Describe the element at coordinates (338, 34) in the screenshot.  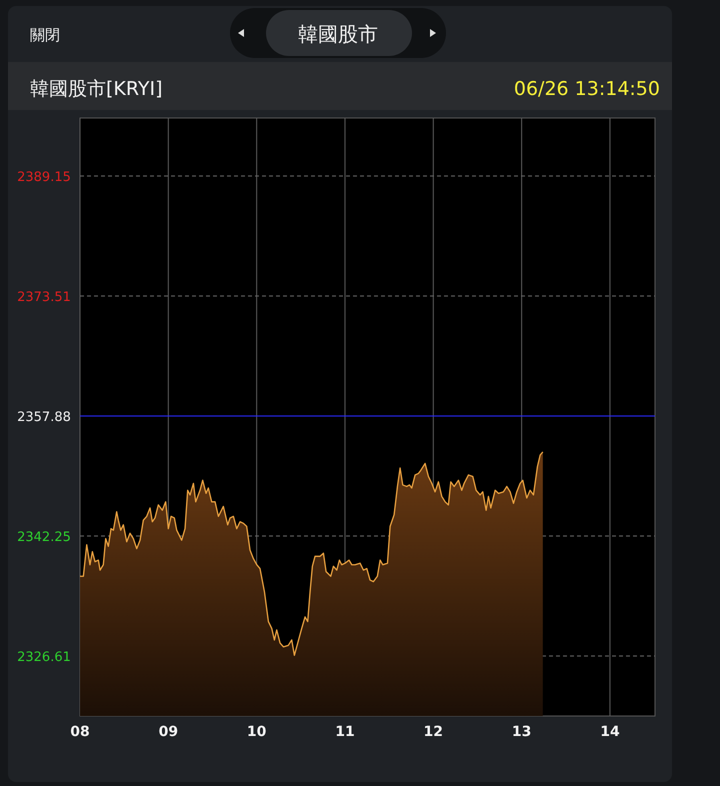
I see `text: 韓國股市` at that location.